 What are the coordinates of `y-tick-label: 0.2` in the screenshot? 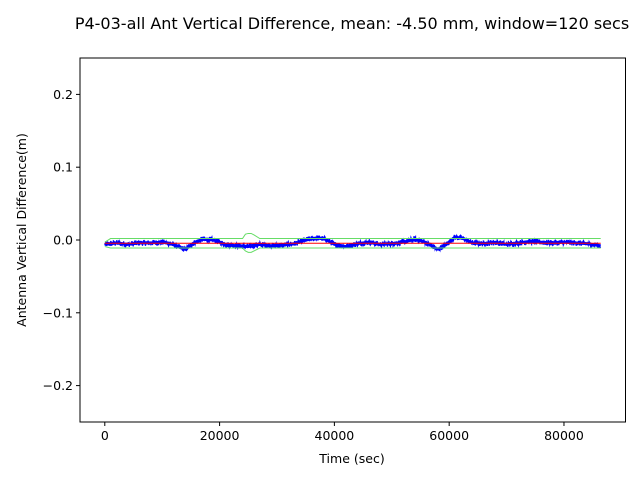 It's located at (63, 94).